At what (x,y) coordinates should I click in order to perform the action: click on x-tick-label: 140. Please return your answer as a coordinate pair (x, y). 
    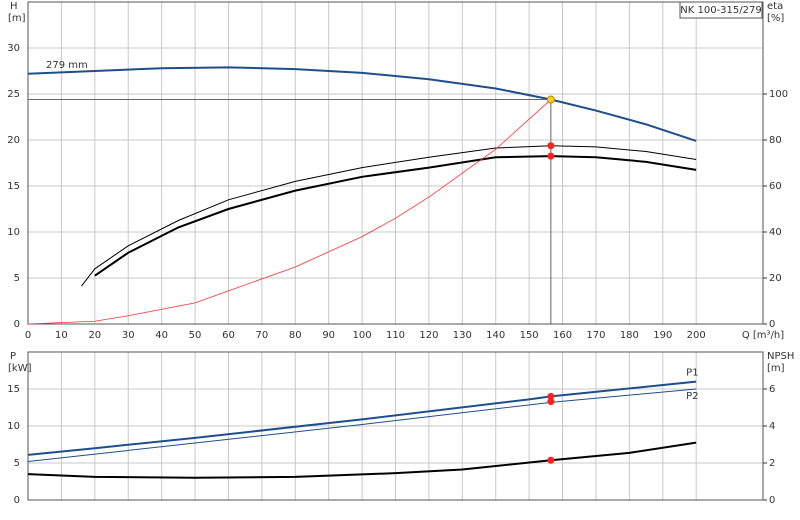
    Looking at the image, I should click on (495, 335).